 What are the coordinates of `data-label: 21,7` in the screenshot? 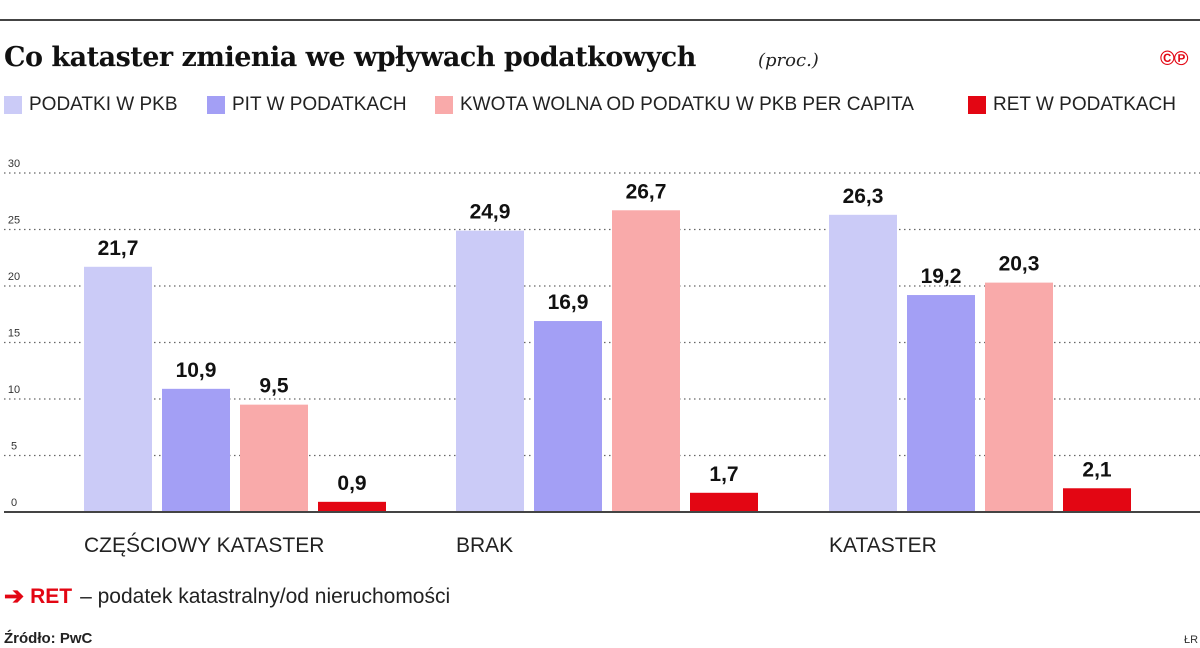 It's located at (118, 248).